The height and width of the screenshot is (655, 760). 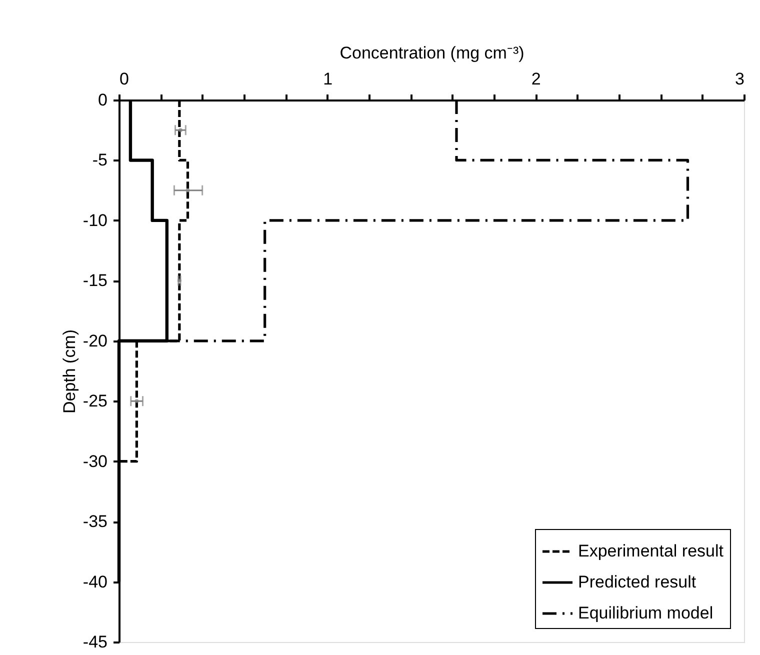 What do you see at coordinates (95, 461) in the screenshot?
I see `y-tick-label: -30` at bounding box center [95, 461].